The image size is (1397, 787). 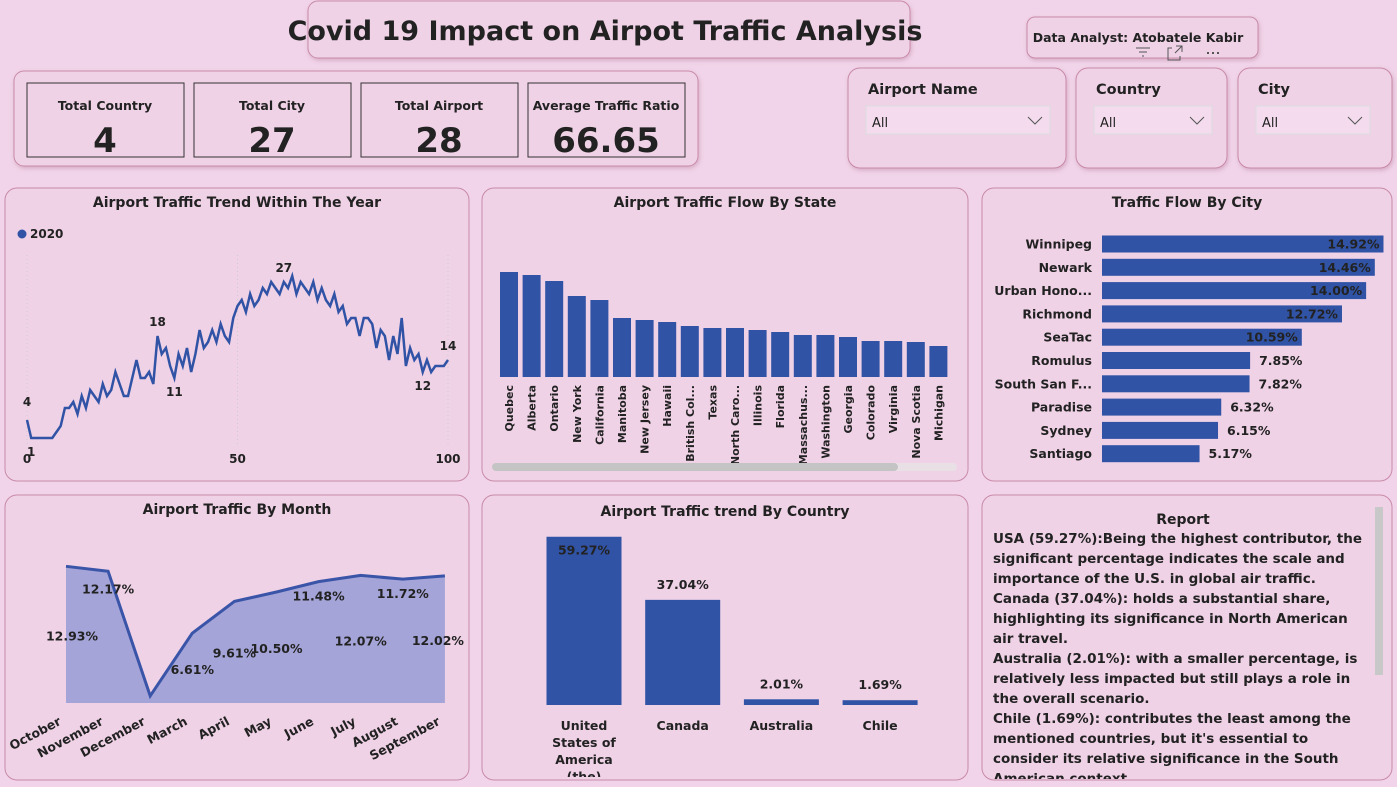 I want to click on data-label: 6.32%, so click(x=1252, y=407).